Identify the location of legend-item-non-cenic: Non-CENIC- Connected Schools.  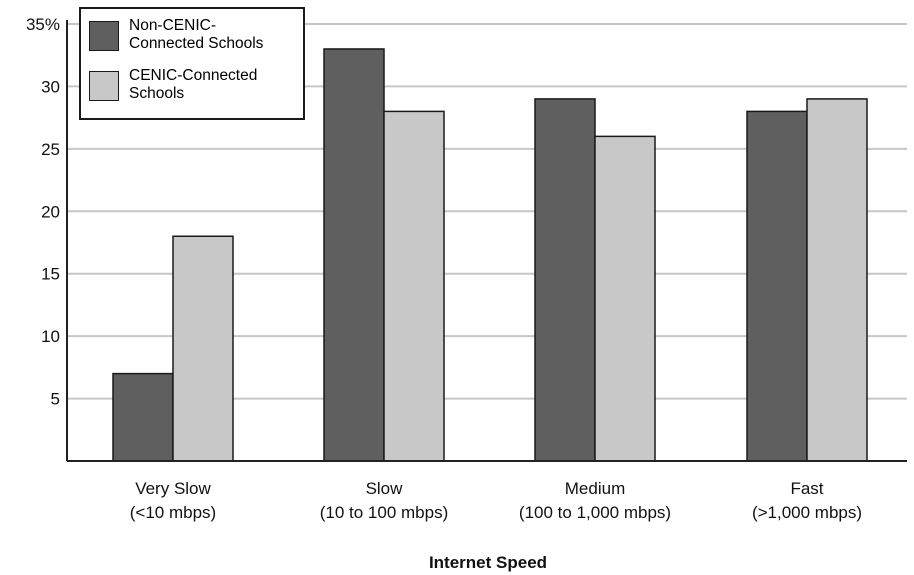
(195, 40).